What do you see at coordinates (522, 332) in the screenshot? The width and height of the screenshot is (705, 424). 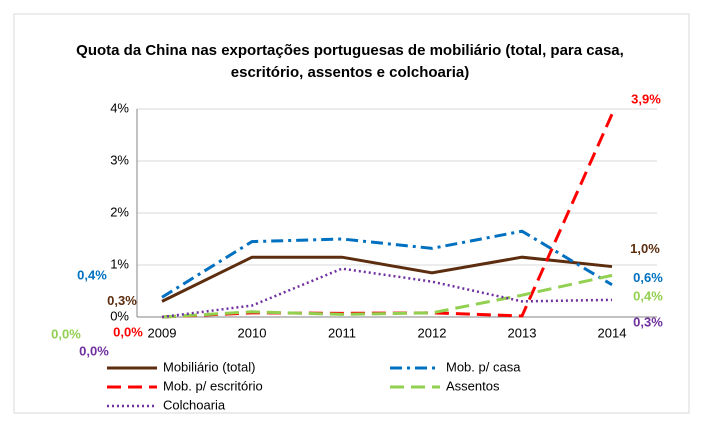 I see `x-tick-label: 2013` at bounding box center [522, 332].